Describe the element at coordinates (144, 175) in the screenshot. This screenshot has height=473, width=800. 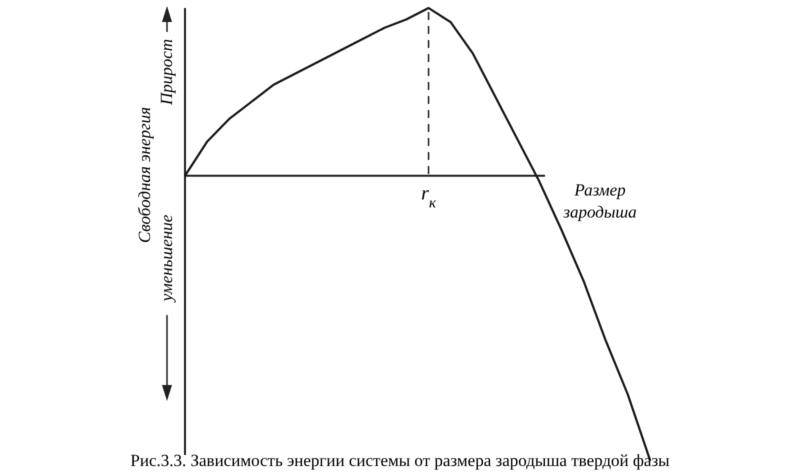
I see `y-axis-title: Свободная энергия` at that location.